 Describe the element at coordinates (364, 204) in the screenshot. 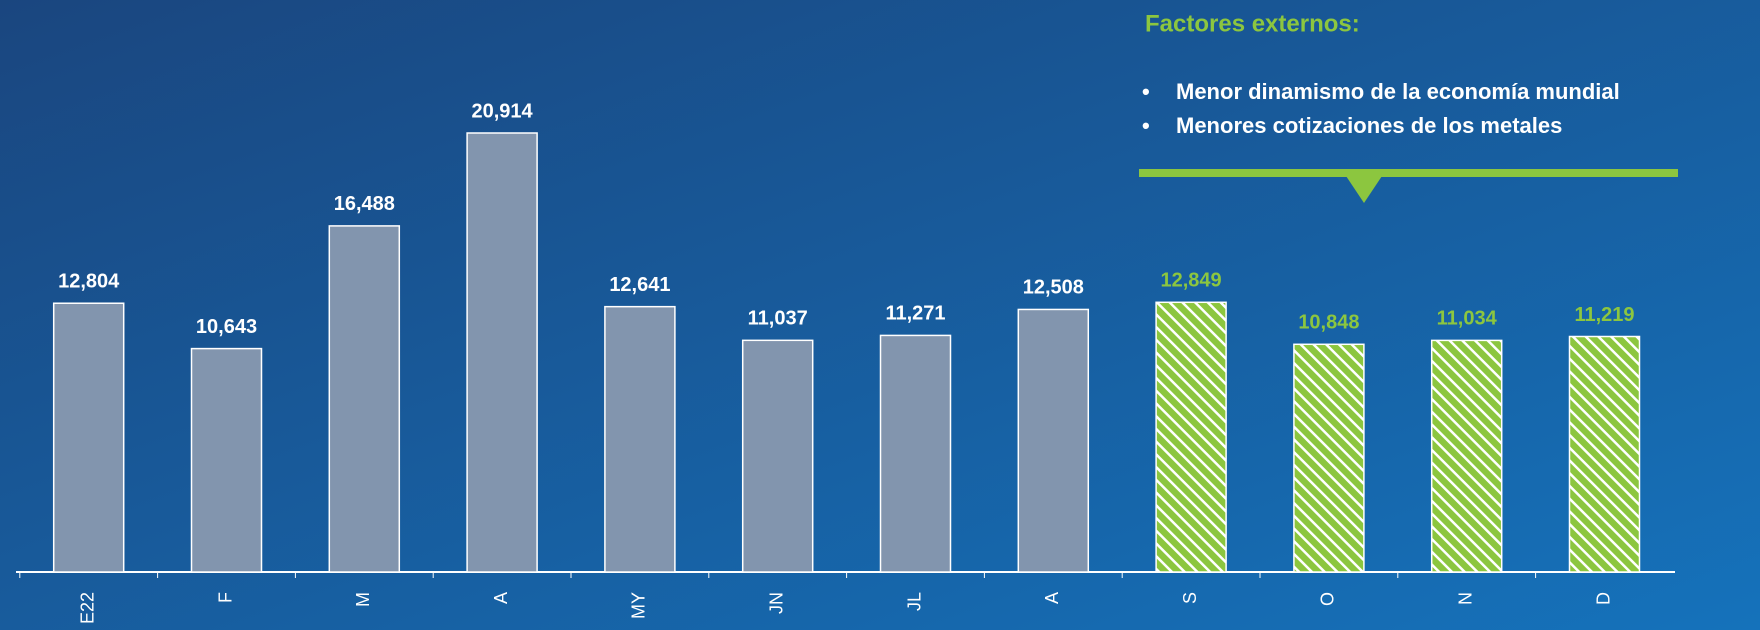

I see `value-label: 16,488` at that location.